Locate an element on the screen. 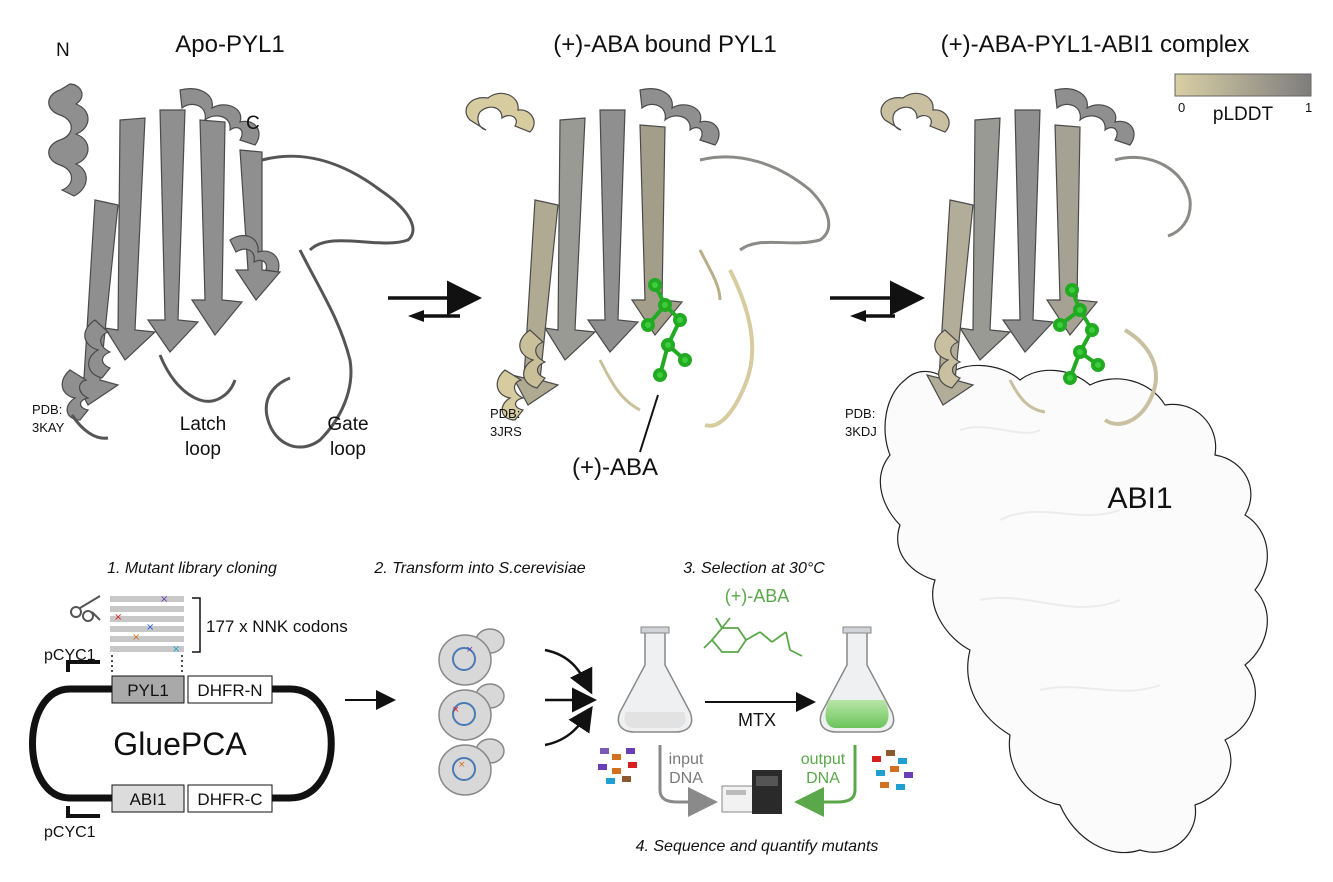  scissors-icon is located at coordinates (85, 608).